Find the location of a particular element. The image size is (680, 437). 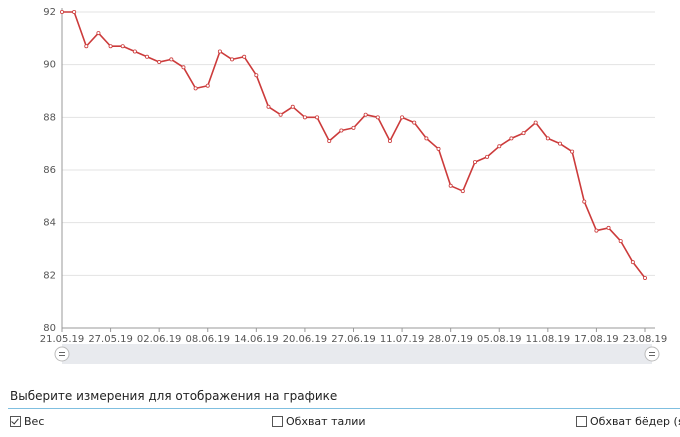

x-tick-label: 02.06.19 is located at coordinates (159, 339).